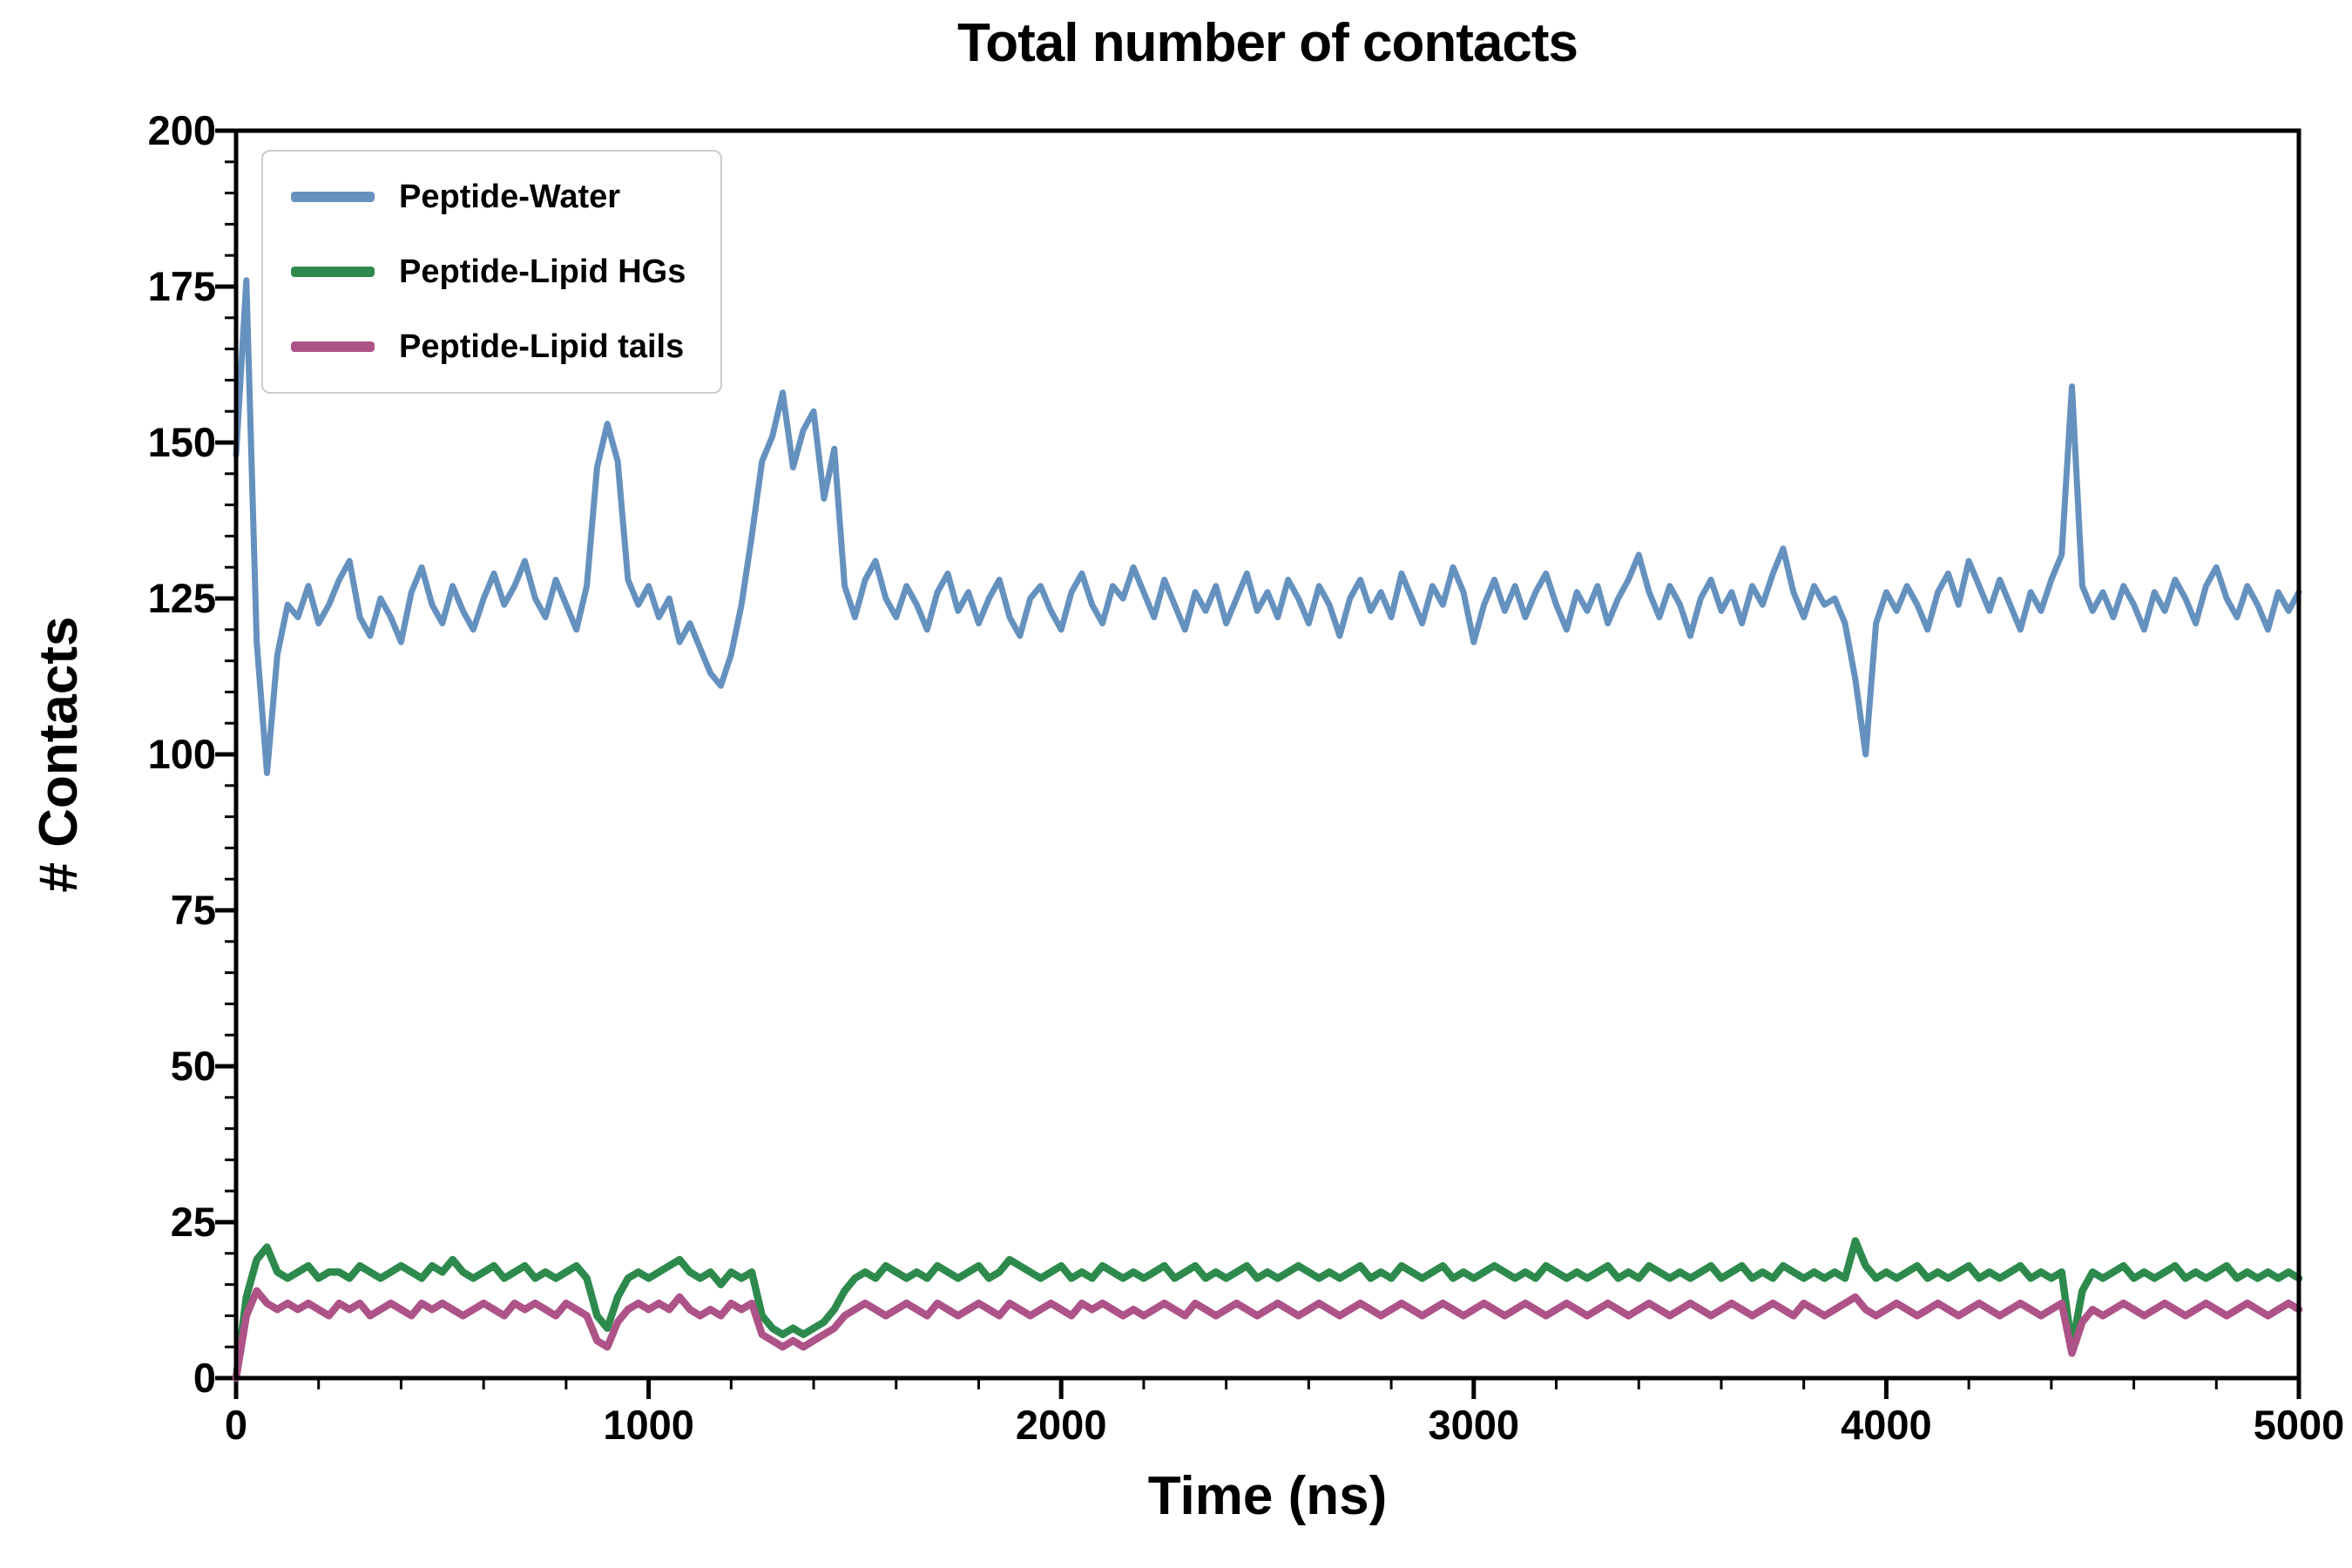 This screenshot has height=1568, width=2352. Describe the element at coordinates (193, 910) in the screenshot. I see `y-tick-label: 75` at that location.